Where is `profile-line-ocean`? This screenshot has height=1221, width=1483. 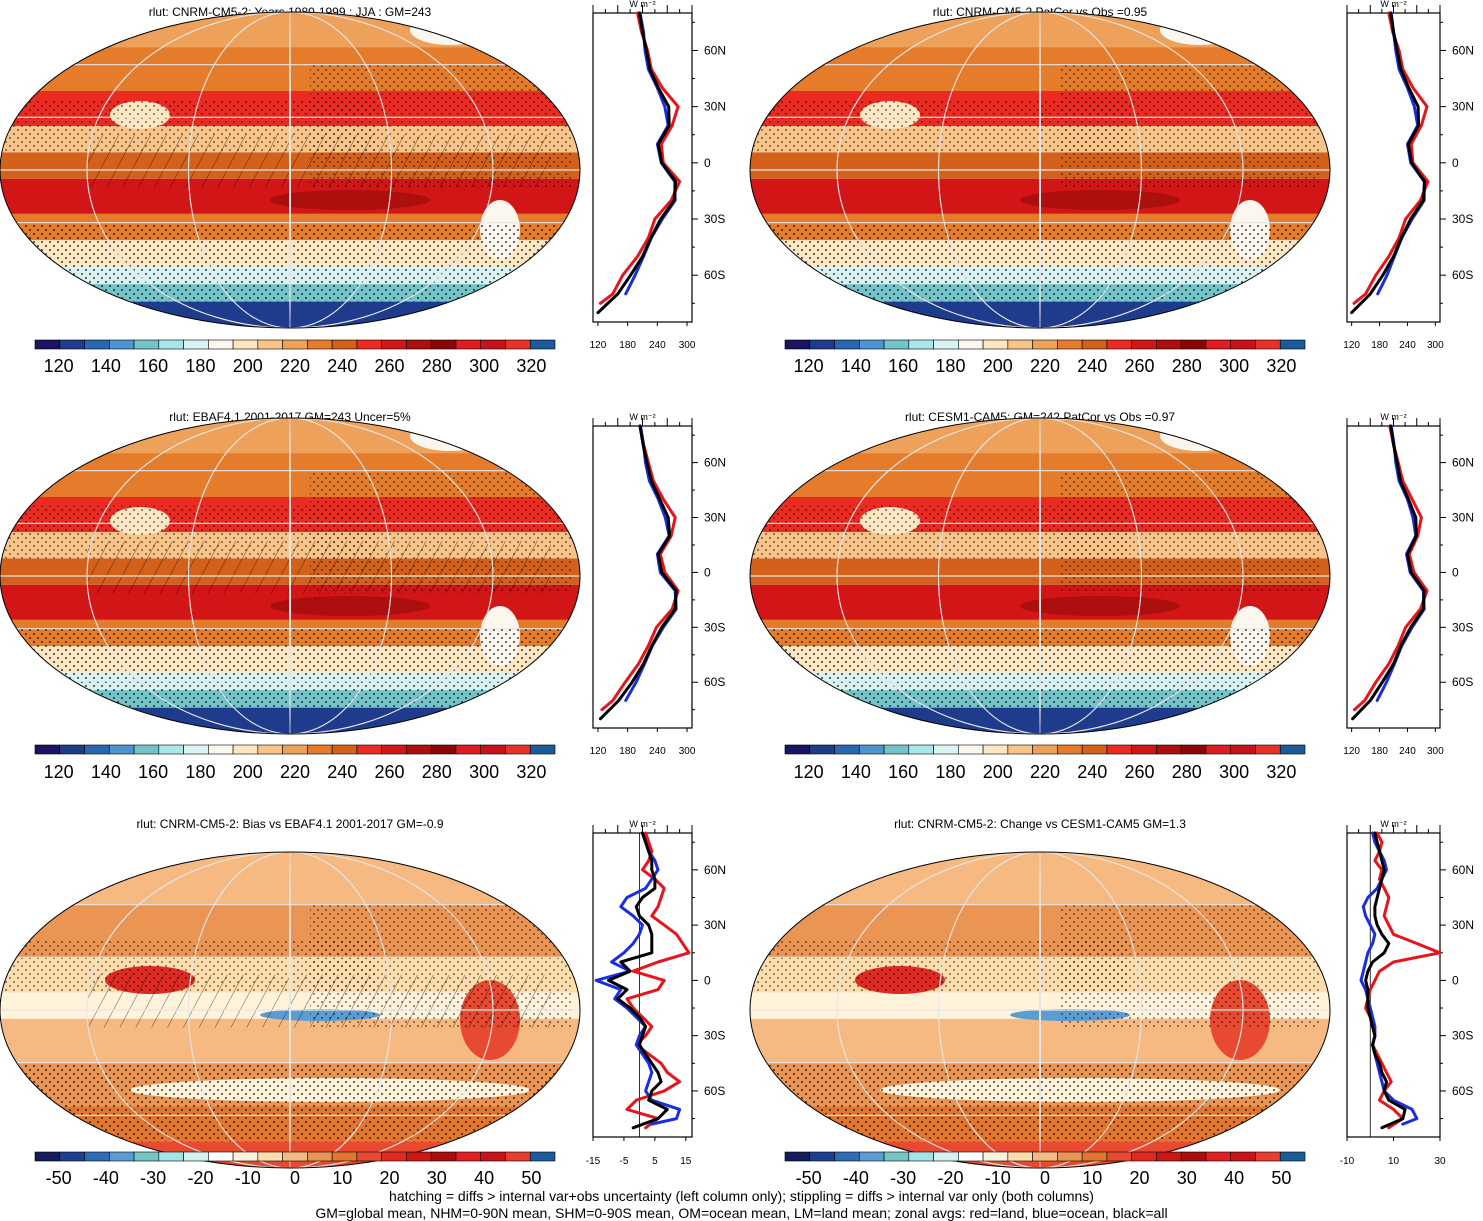
profile-line-ocean is located at coordinates (650, 153).